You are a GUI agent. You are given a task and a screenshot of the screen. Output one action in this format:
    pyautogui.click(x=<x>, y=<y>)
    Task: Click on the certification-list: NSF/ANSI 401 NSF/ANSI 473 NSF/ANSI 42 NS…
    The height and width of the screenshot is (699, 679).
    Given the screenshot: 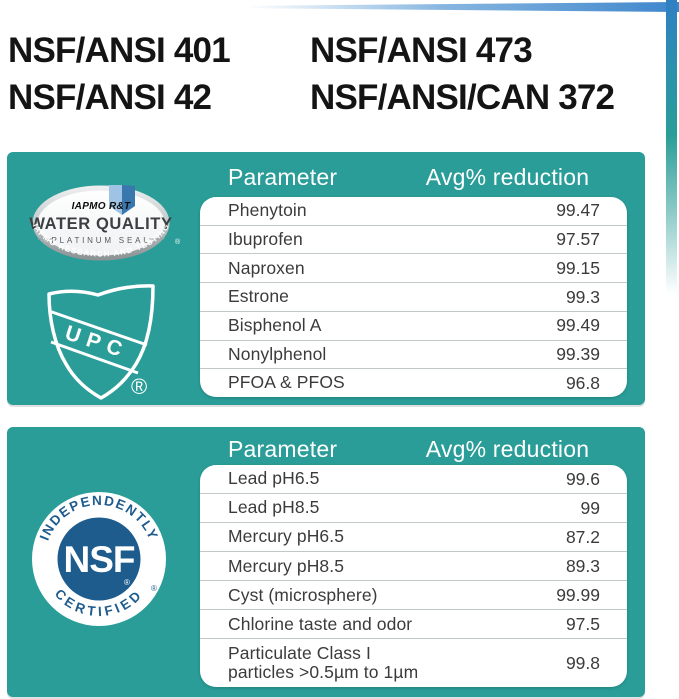 What is the action you would take?
    pyautogui.click(x=338, y=74)
    